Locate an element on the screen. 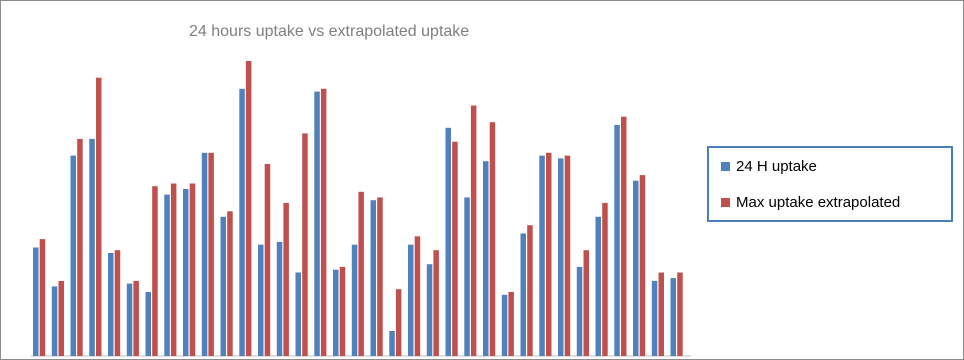 The image size is (964, 360). legend-label-max-uptake: Max uptake extrapolated is located at coordinates (818, 202).